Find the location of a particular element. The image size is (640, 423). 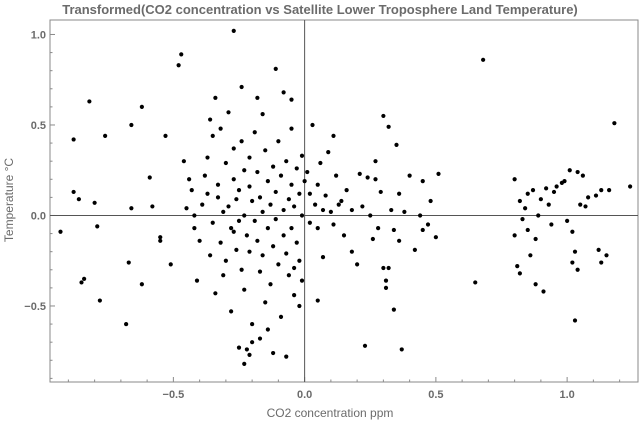

x-tick-label: 1.0 is located at coordinates (566, 395).